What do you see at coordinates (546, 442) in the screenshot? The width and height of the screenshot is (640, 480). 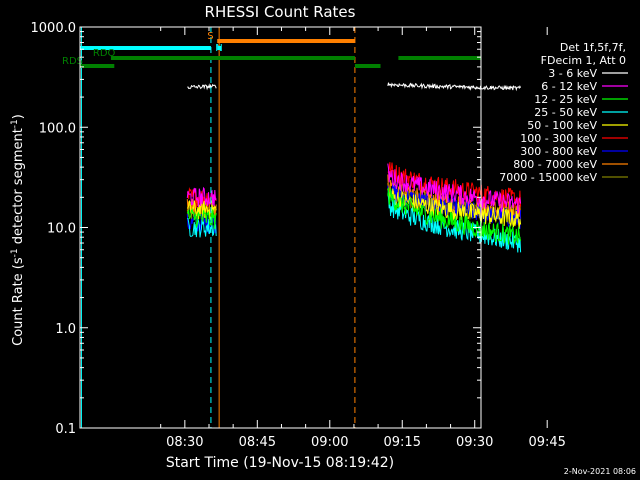 I see `x-tick-label: 09:45` at bounding box center [546, 442].